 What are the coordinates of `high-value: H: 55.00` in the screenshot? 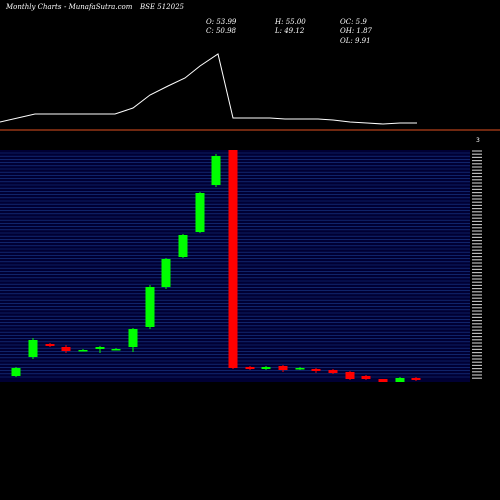 It's located at (290, 22).